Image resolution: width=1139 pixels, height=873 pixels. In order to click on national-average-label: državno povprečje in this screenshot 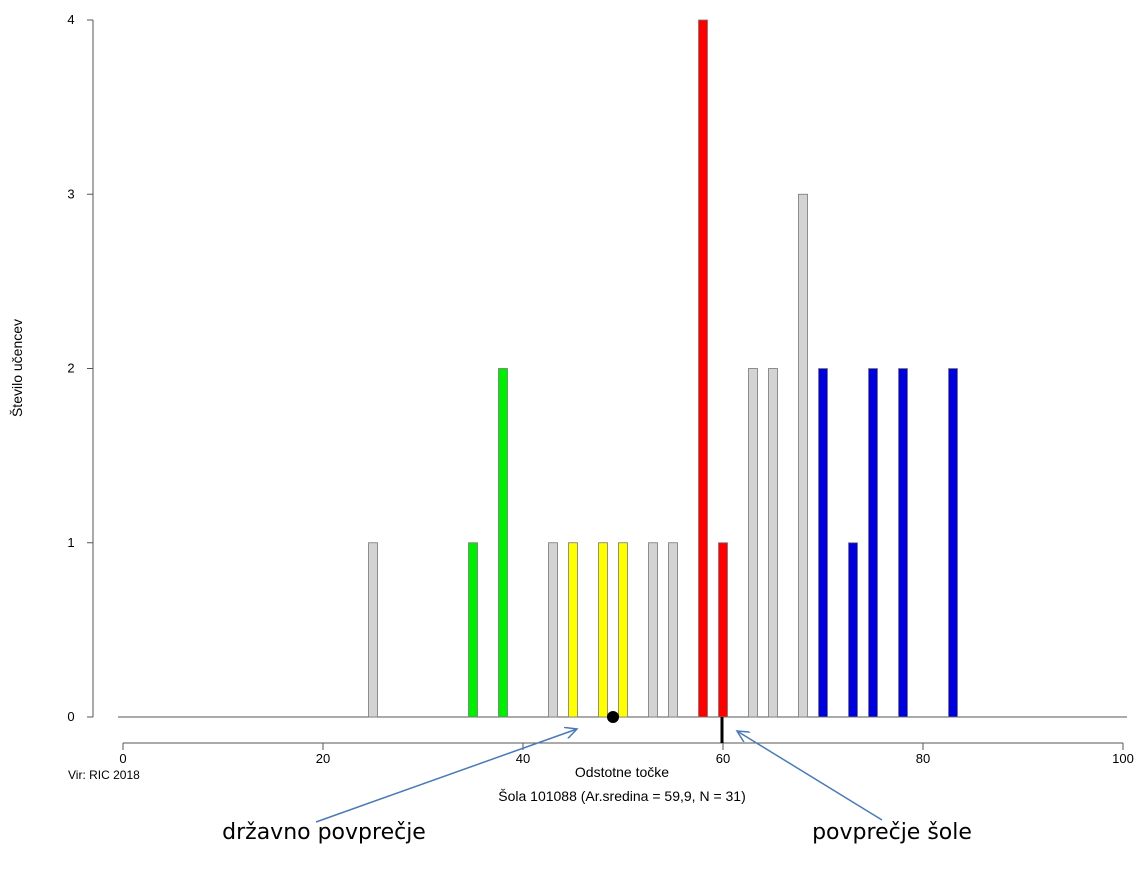, I will do `click(324, 832)`.